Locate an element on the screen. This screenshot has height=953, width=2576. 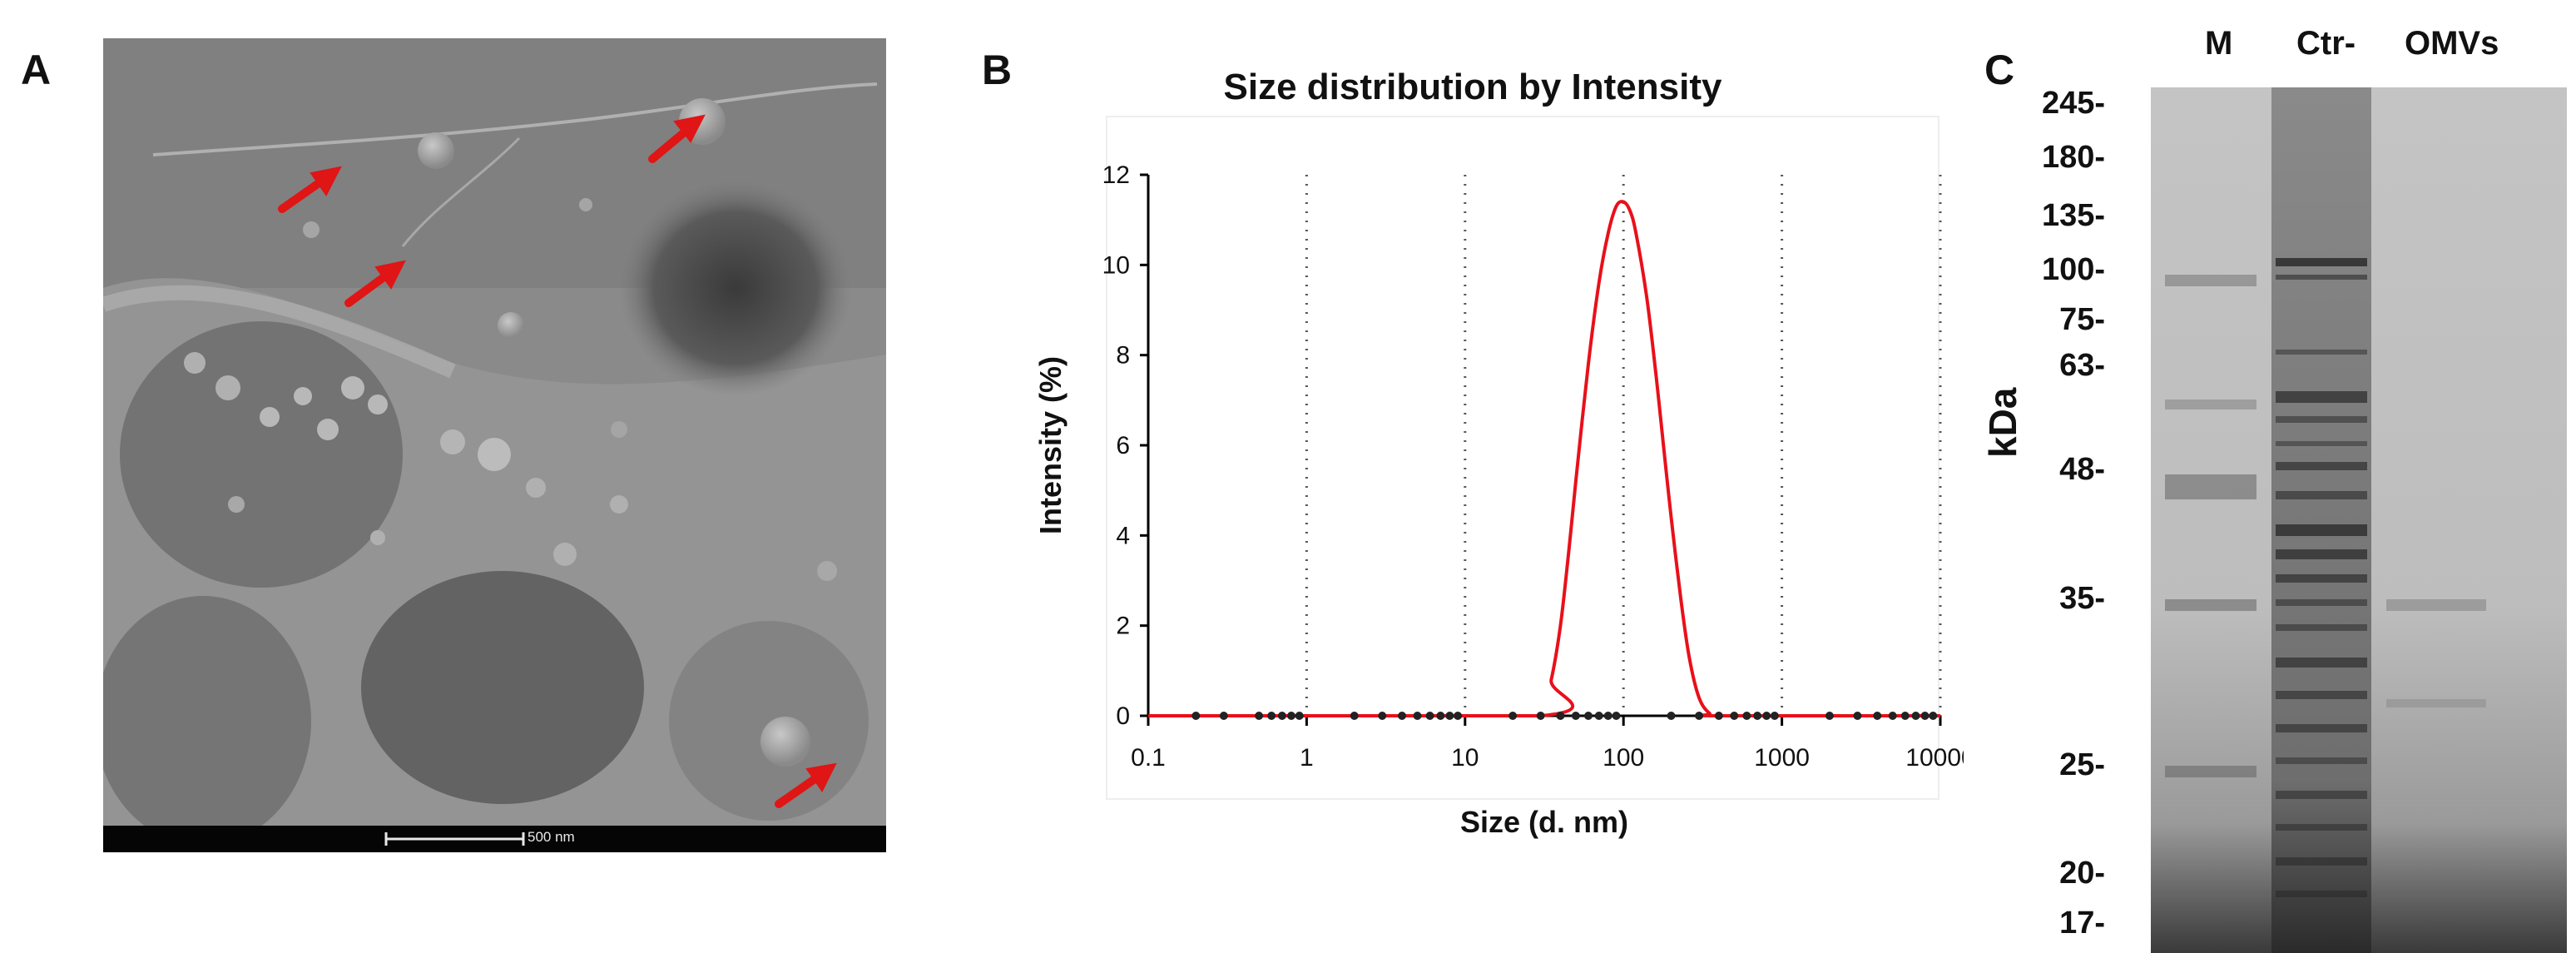
mw-marker-label: 20- is located at coordinates (2082, 873).